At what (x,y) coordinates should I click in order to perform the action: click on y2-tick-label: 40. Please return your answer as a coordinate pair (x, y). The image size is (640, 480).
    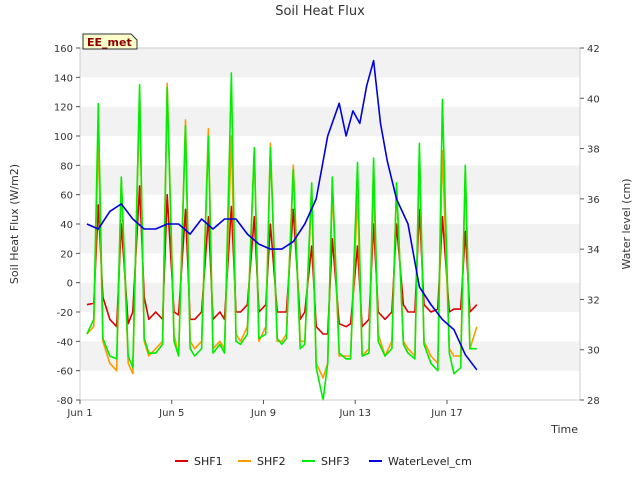
    Looking at the image, I should click on (593, 99).